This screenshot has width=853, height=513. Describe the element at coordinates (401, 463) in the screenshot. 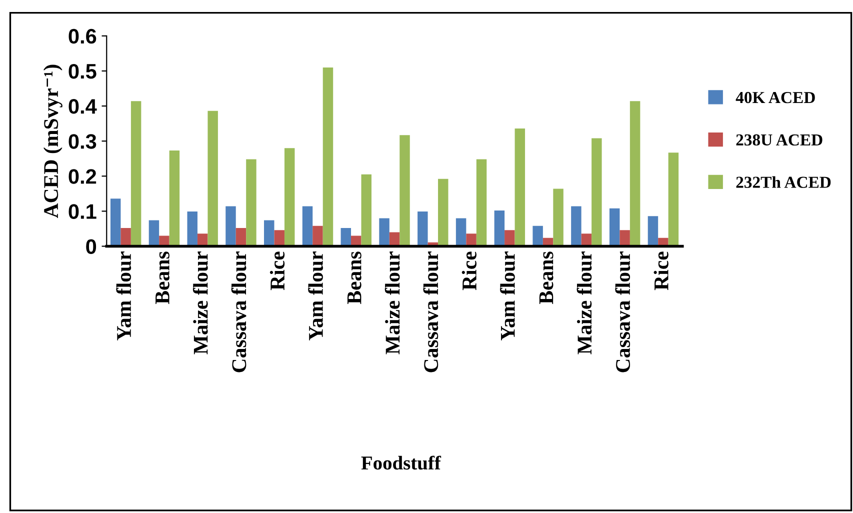

I see `x-axis-title: Foodstuff` at that location.